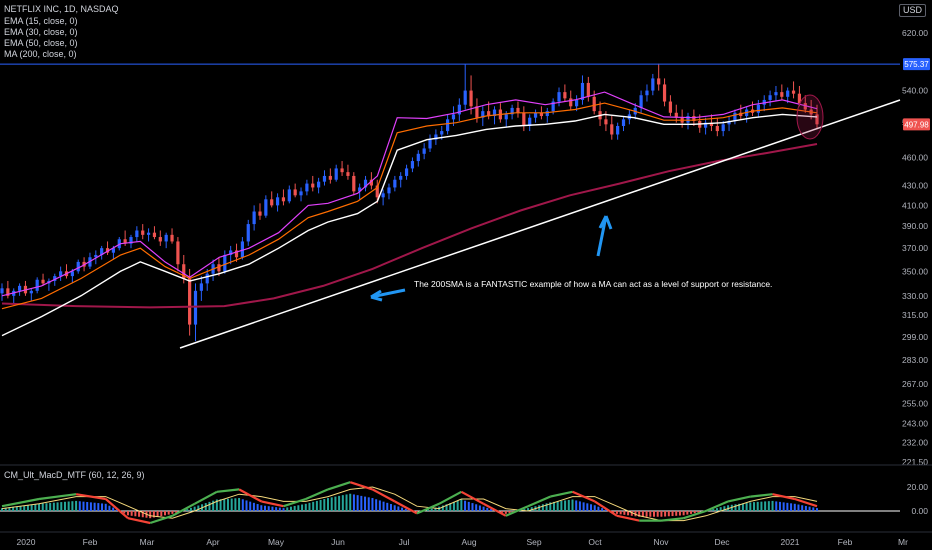  Describe the element at coordinates (40, 54) in the screenshot. I see `legend-ma200: MA (200, close, 0)` at that location.